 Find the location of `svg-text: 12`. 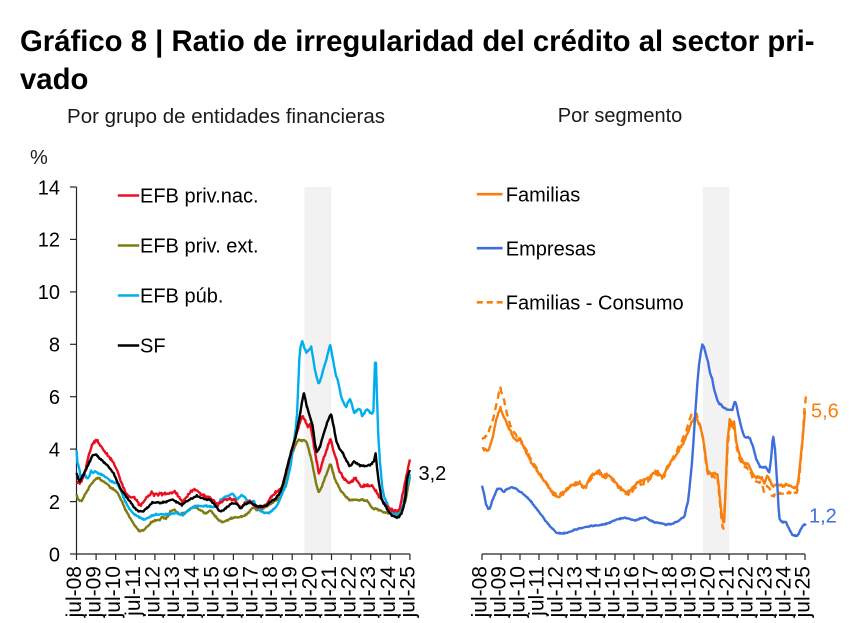

svg-text: 12 is located at coordinates (49, 241).